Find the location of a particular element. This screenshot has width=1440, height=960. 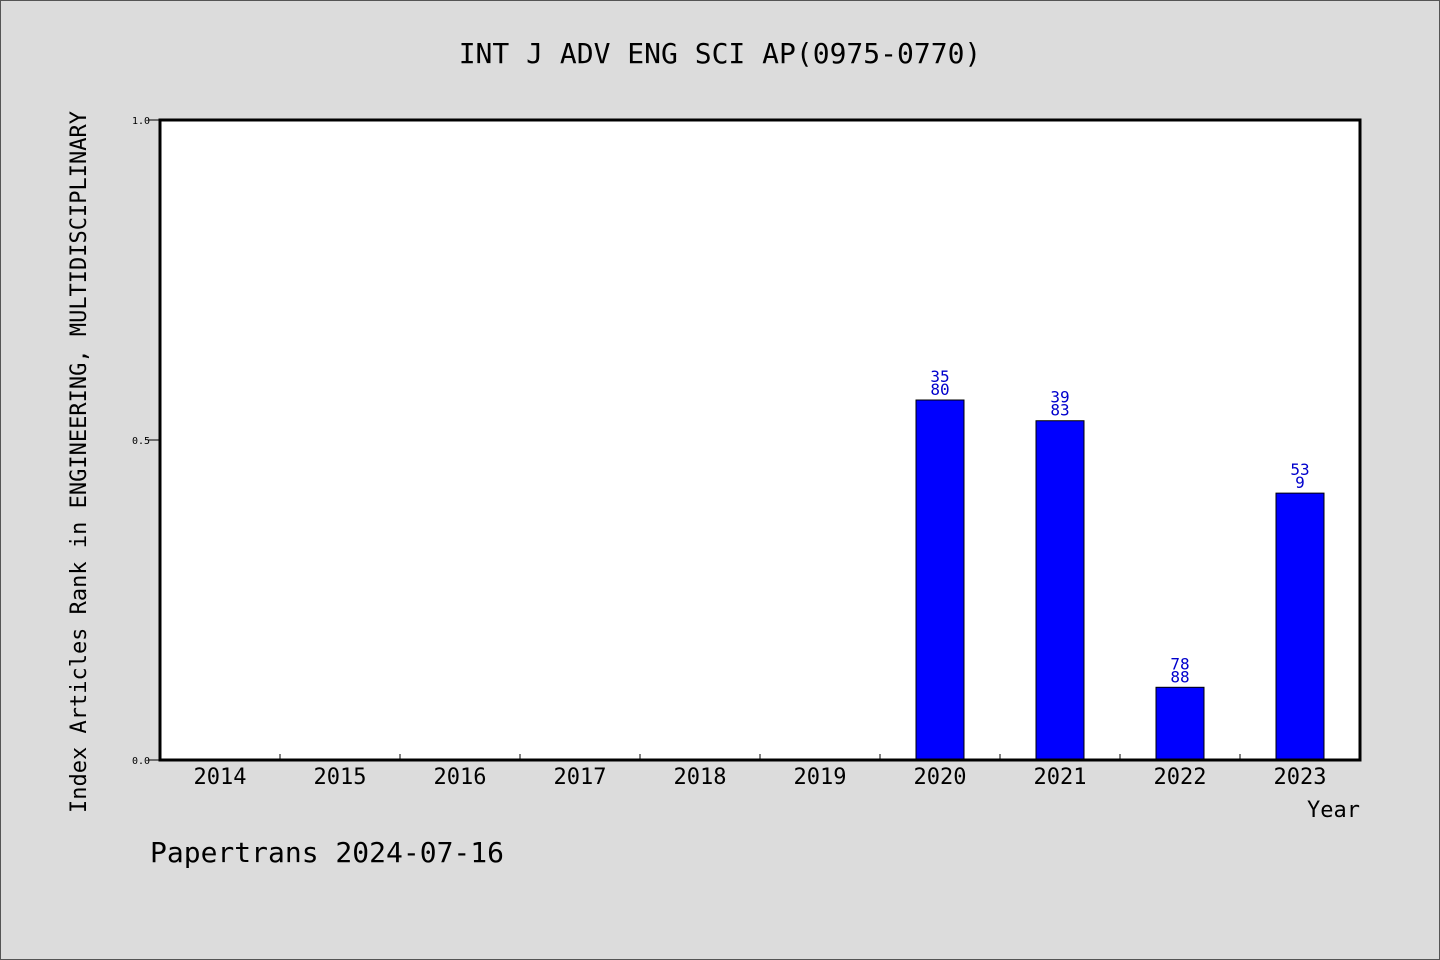

footer-credit: Papertrans 2024-07-16 is located at coordinates (327, 852).